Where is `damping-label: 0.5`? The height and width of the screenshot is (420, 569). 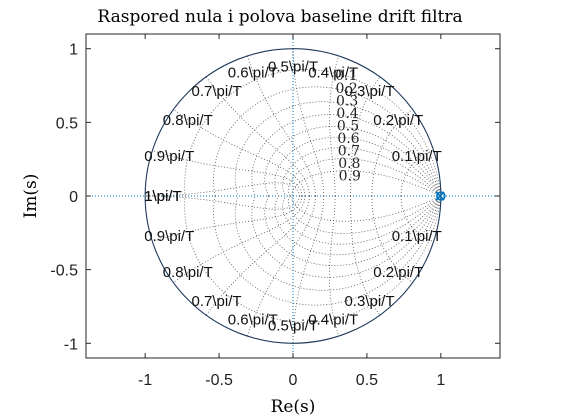 damping-label: 0.5 is located at coordinates (348, 126).